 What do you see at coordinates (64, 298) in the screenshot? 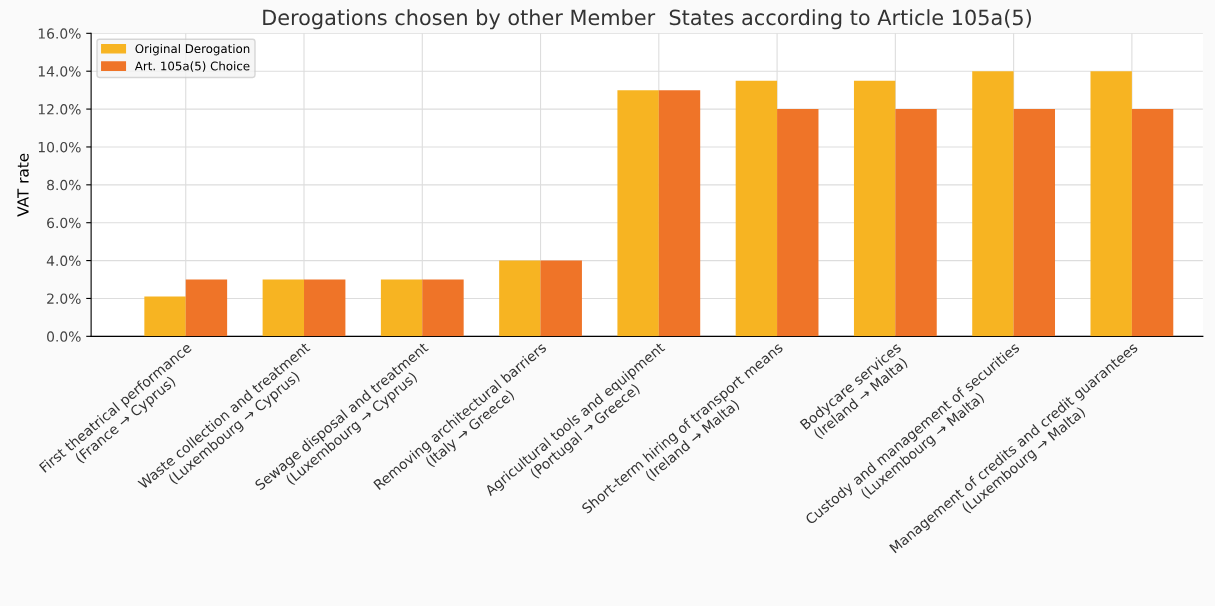
I see `y-tick-label: 2.0%` at bounding box center [64, 298].